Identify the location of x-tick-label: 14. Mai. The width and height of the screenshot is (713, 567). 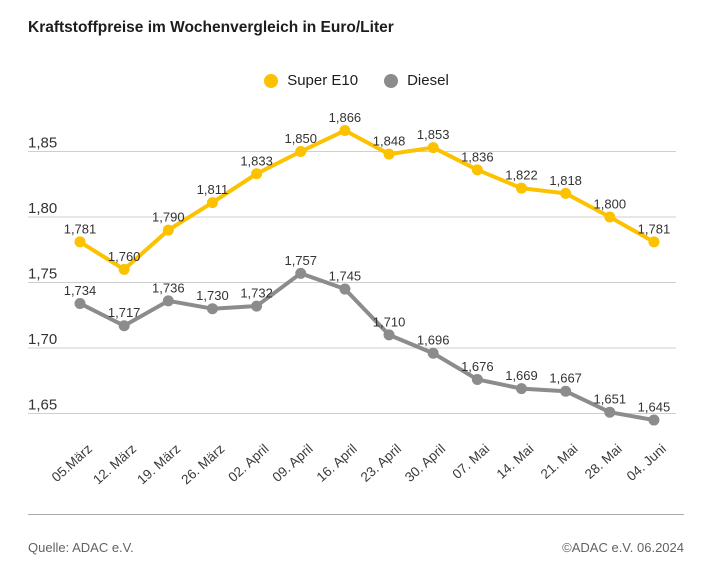
(515, 461).